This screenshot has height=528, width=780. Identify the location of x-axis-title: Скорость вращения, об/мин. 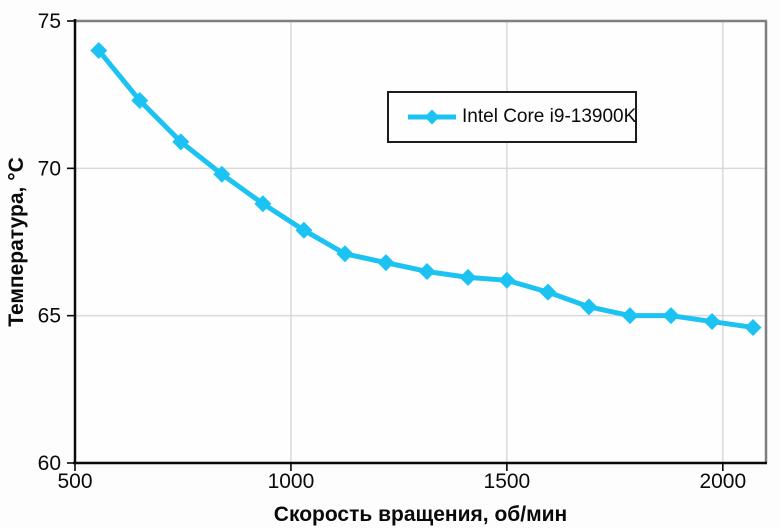
(420, 514).